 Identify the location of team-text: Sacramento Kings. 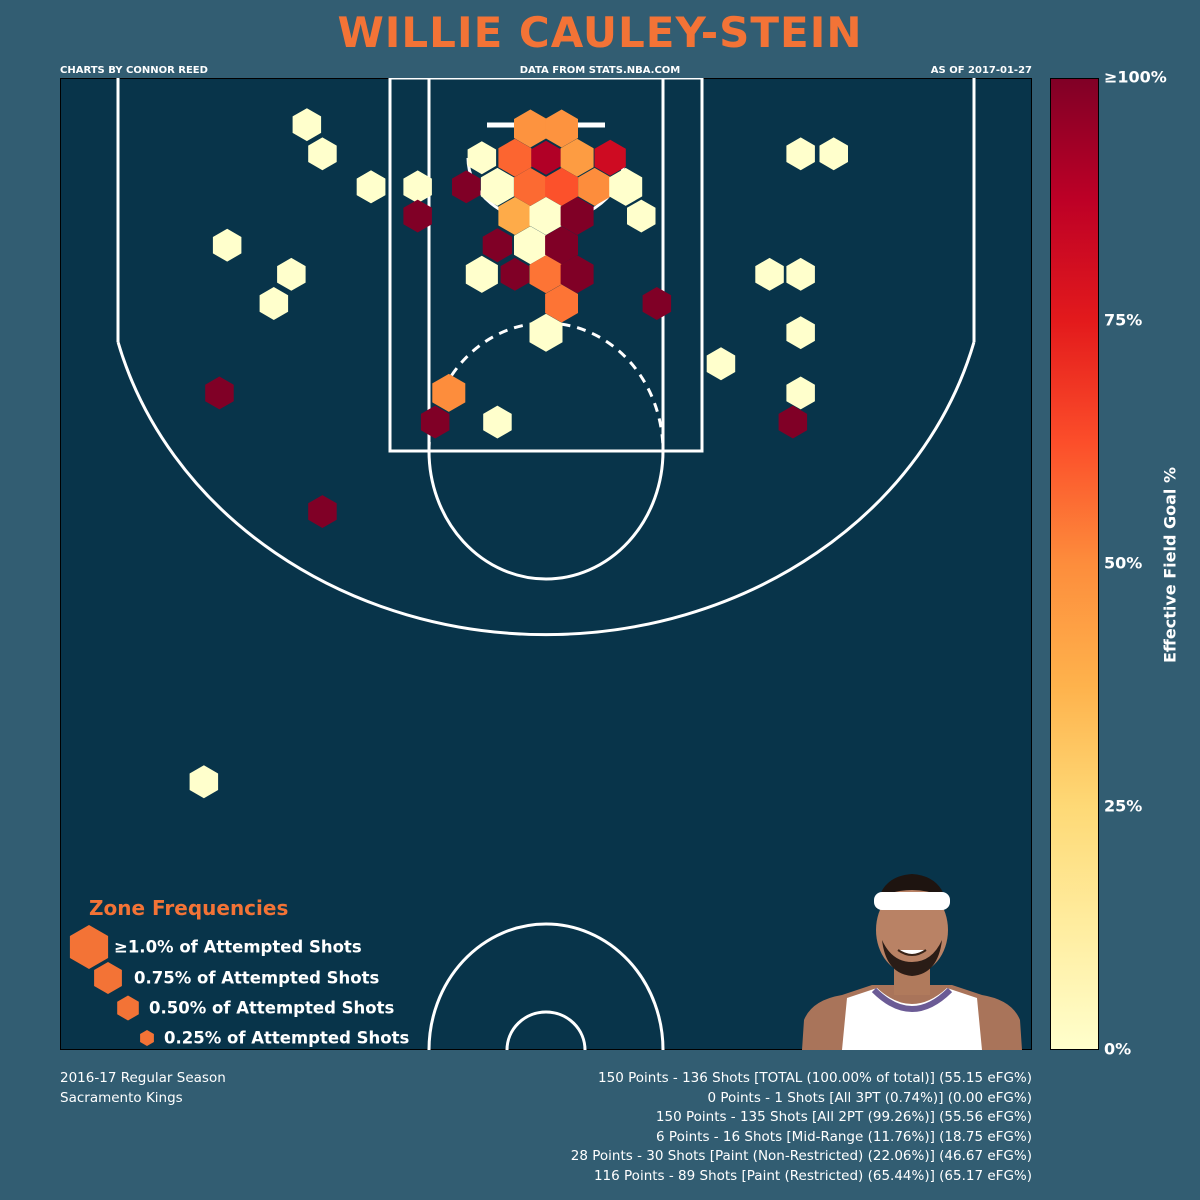
(121, 1097).